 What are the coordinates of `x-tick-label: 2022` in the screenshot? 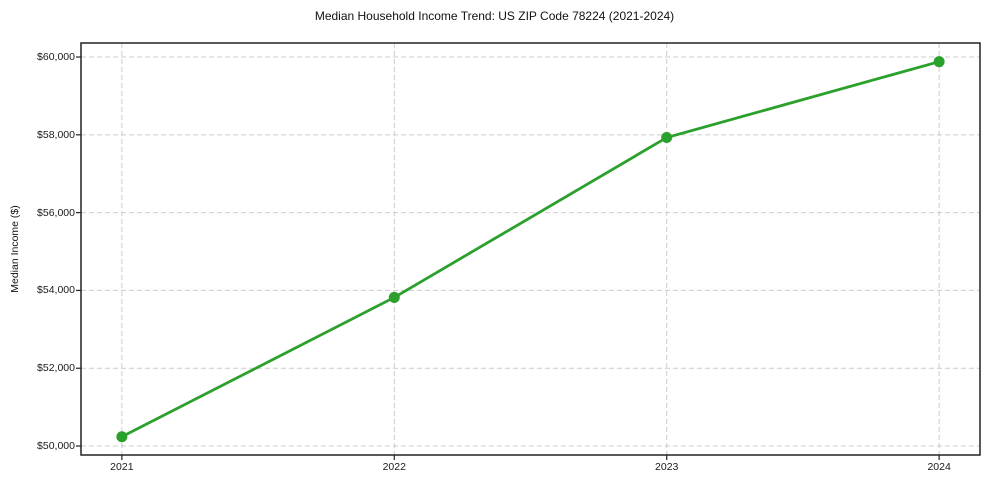 It's located at (394, 467).